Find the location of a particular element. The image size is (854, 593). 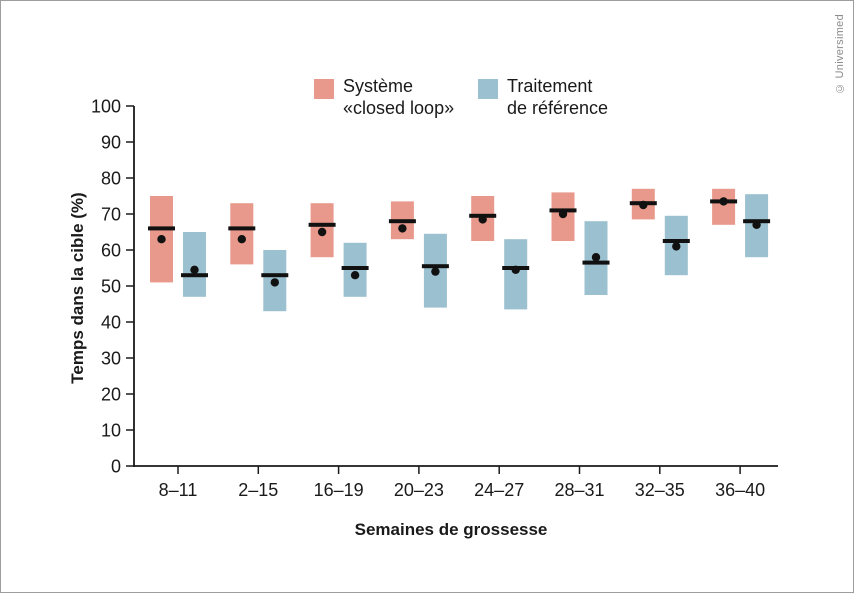

y-tick-label: 60 is located at coordinates (111, 251).